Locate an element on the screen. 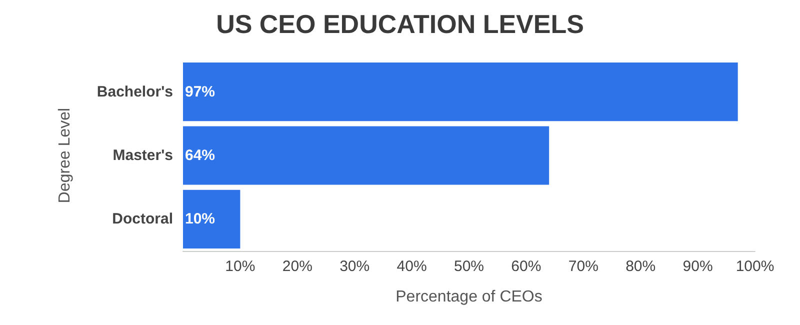 The height and width of the screenshot is (325, 800). x-tick-label: 30% is located at coordinates (355, 266).